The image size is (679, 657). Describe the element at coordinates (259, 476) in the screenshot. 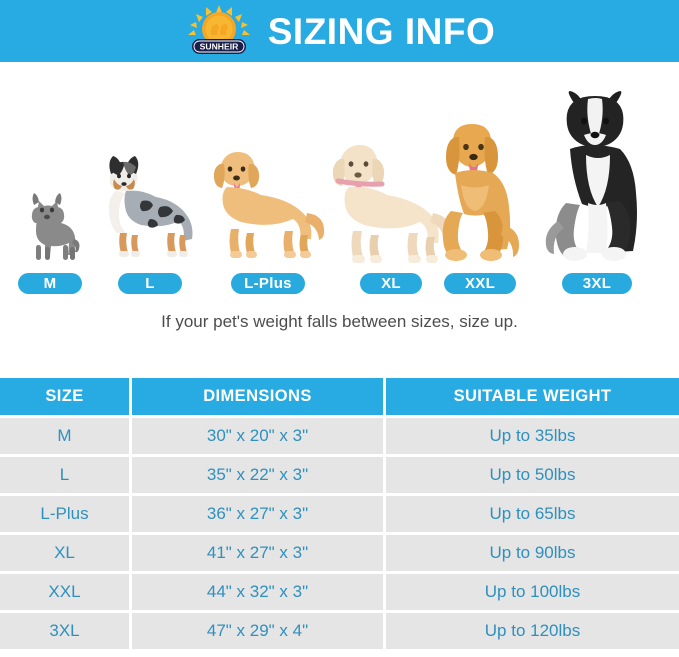

I see `cell-dimensions: 35" x 22" x 3"` at that location.